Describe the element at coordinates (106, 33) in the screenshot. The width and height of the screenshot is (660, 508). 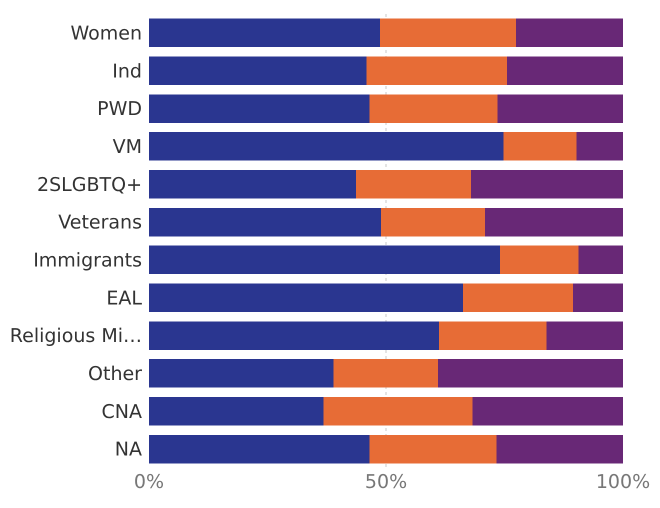
I see `y-tick-label: Women` at that location.